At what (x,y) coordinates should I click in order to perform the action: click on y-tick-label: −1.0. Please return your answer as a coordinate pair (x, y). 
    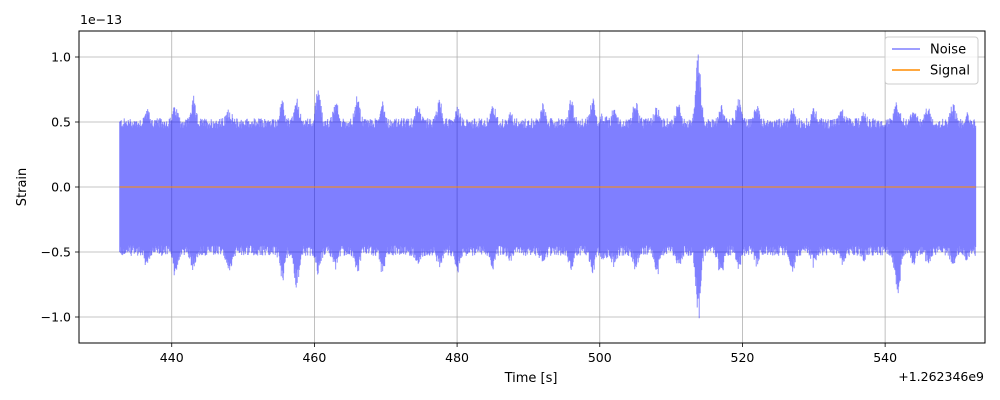
    Looking at the image, I should click on (56, 317).